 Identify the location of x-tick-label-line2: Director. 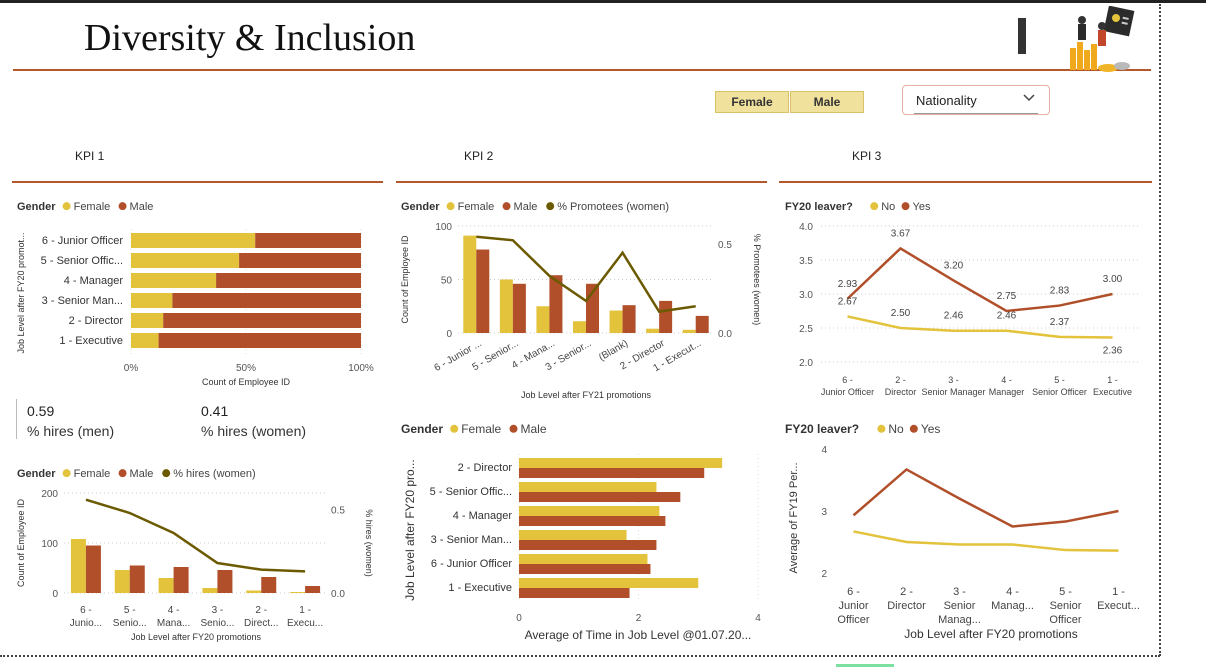
(901, 392).